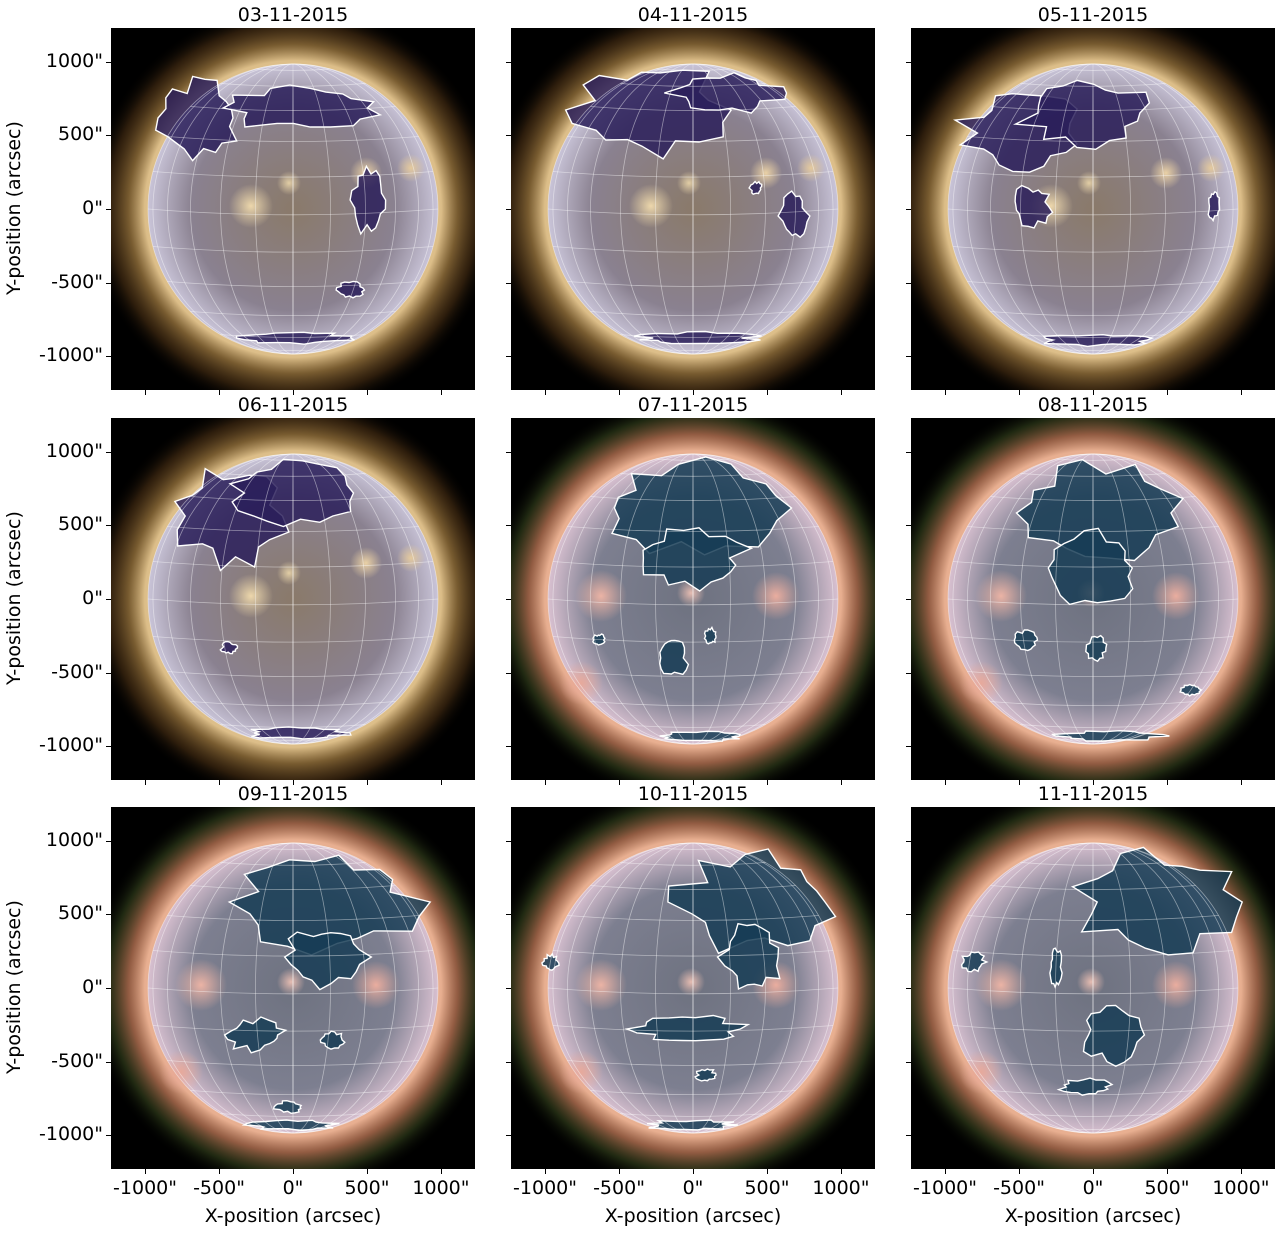  Describe the element at coordinates (1093, 794) in the screenshot. I see `panel-title: 11-11-2015` at that location.